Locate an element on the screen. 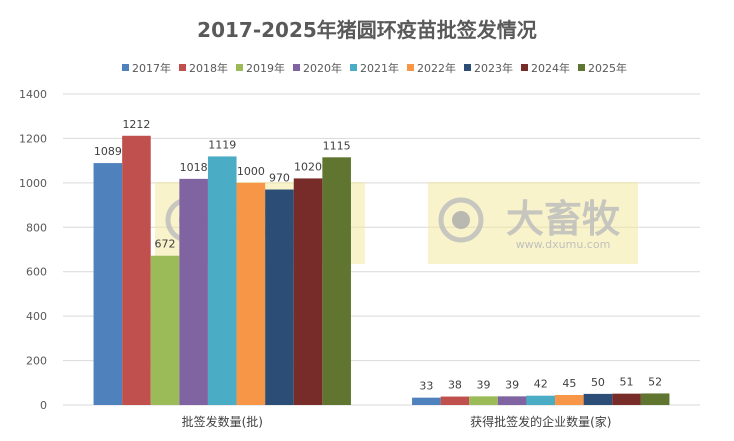  y-tick-label: 200 is located at coordinates (36, 361).